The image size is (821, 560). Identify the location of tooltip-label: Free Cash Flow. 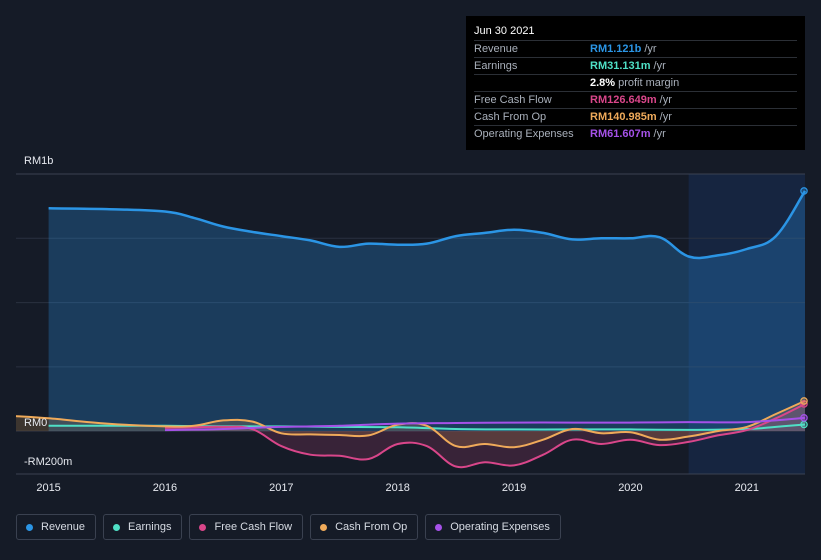
(513, 100).